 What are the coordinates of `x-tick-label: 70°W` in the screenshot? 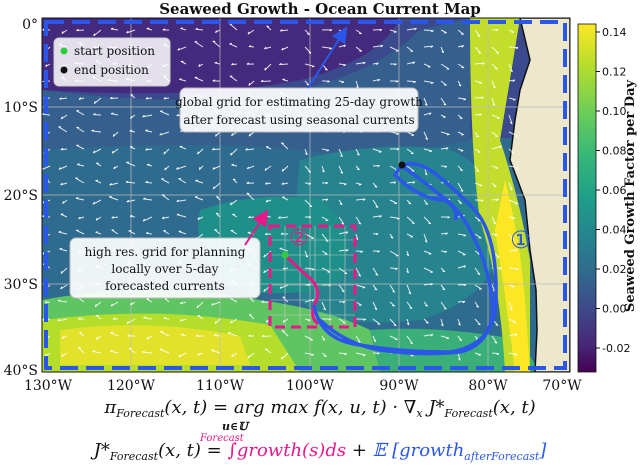 It's located at (562, 386).